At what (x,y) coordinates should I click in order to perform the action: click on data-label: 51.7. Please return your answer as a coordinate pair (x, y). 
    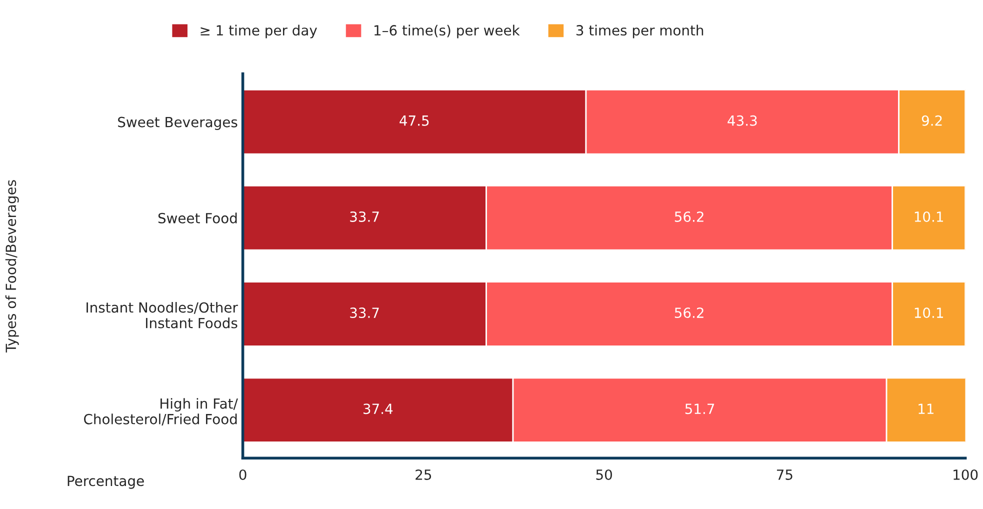
    Looking at the image, I should click on (699, 409).